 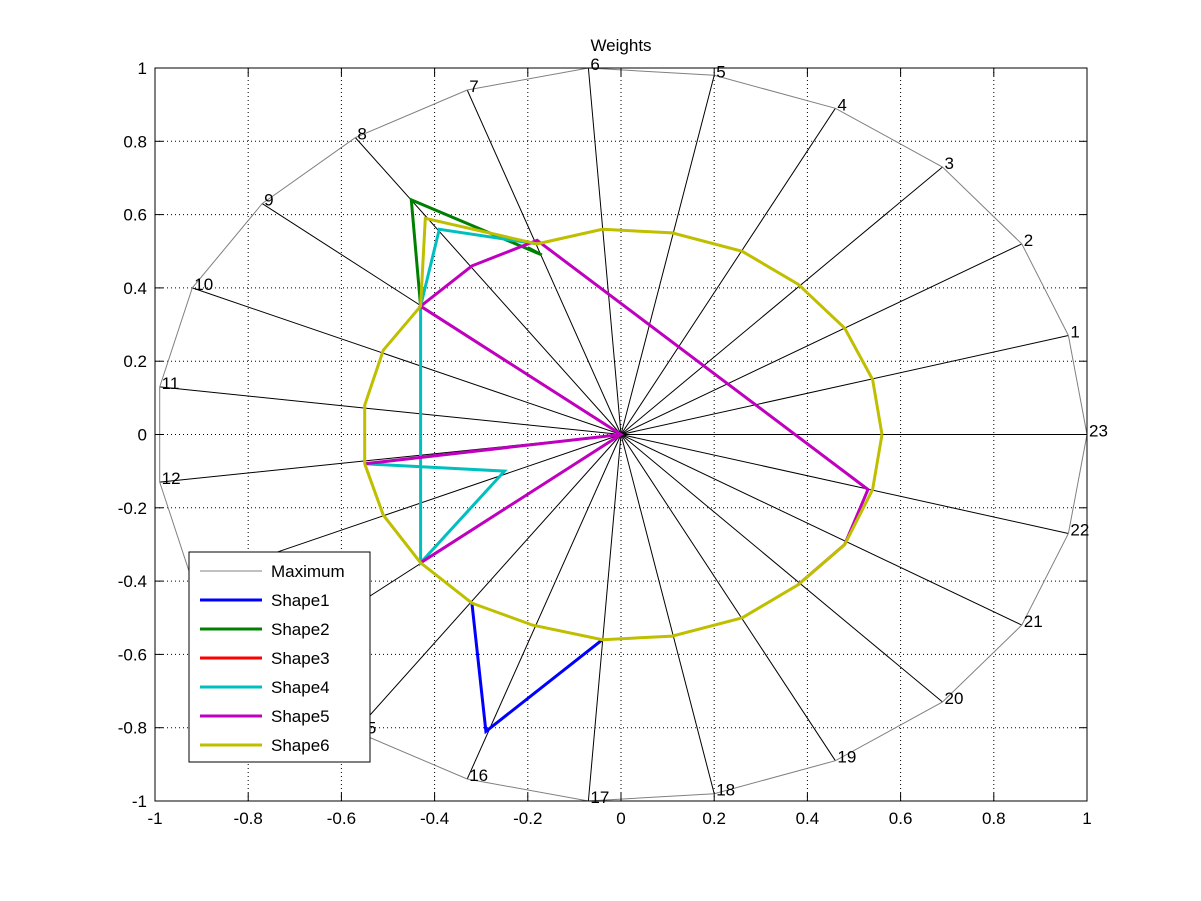 I want to click on y-tick-label: -0.6, so click(x=132, y=654).